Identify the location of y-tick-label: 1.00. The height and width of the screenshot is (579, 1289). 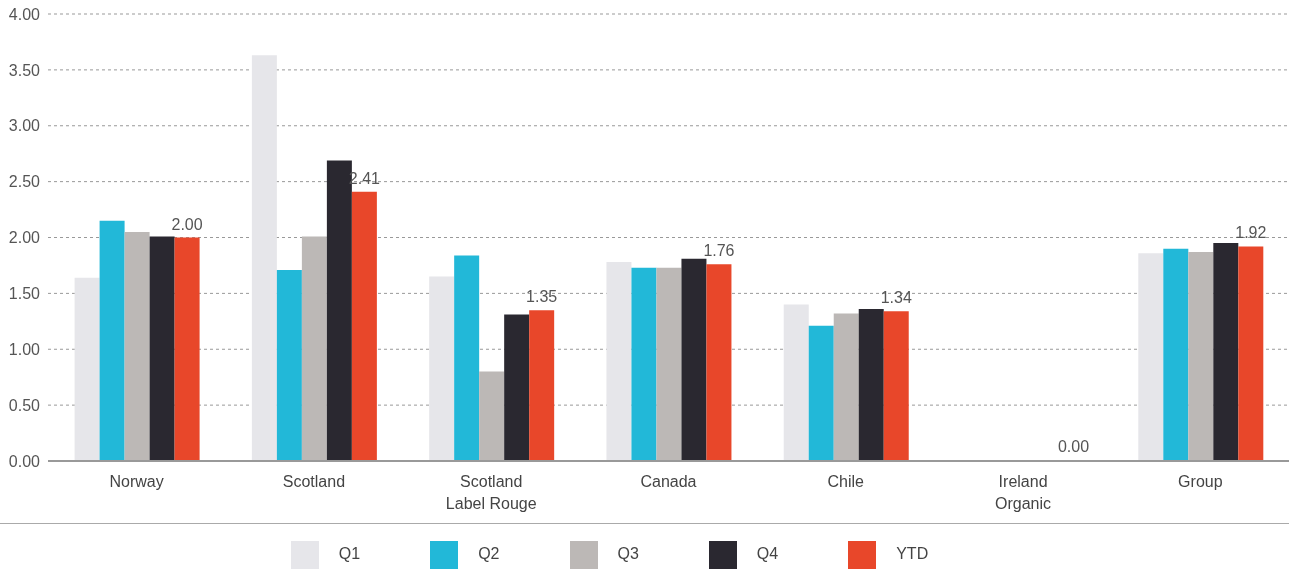
(24, 349).